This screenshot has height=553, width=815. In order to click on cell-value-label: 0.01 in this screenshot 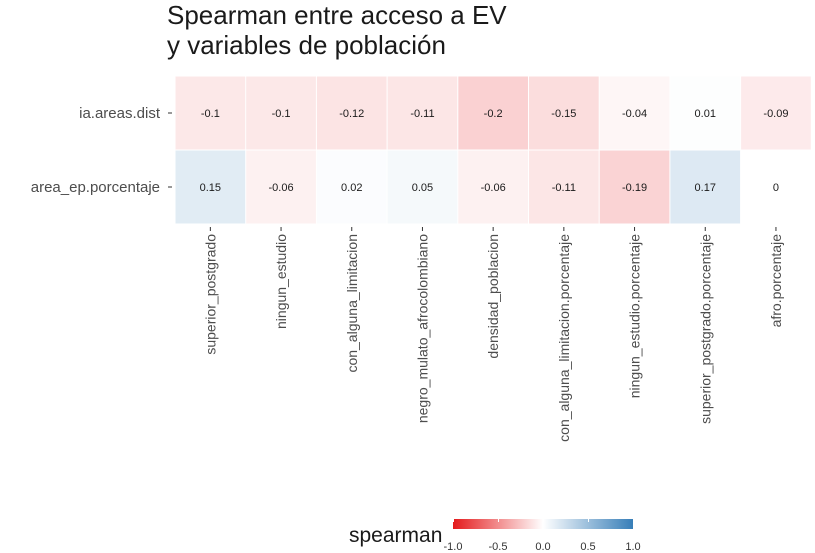, I will do `click(705, 114)`.